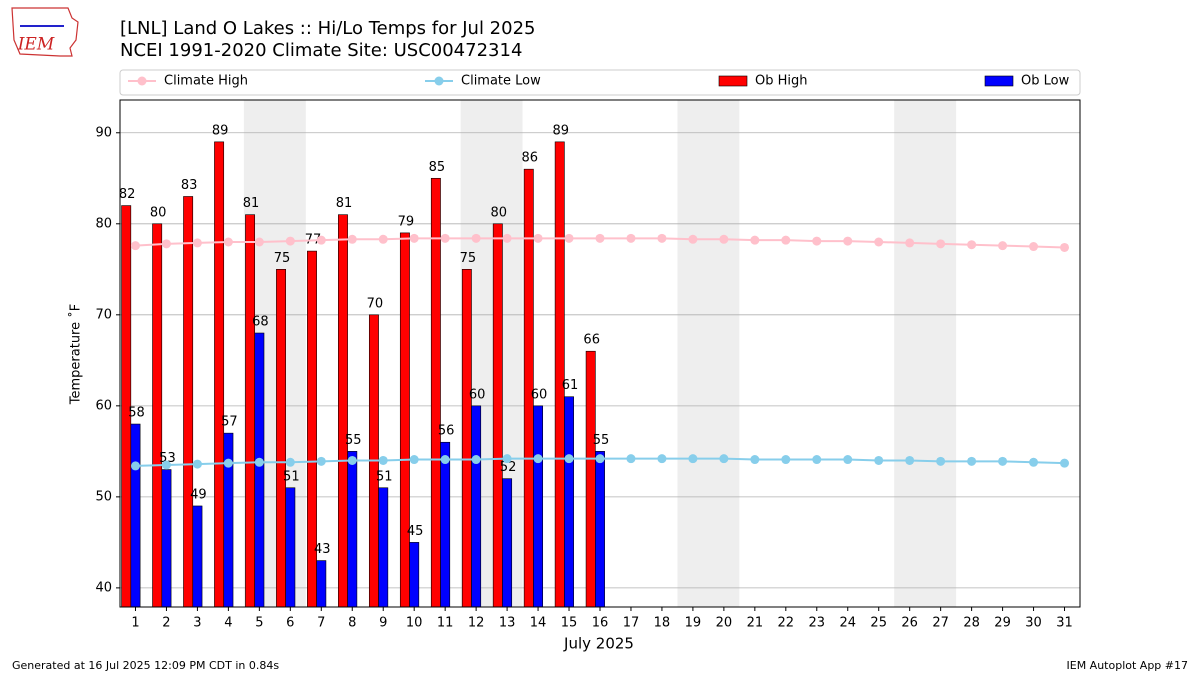  What do you see at coordinates (708, 353) in the screenshot?
I see `weekend-shade` at bounding box center [708, 353].